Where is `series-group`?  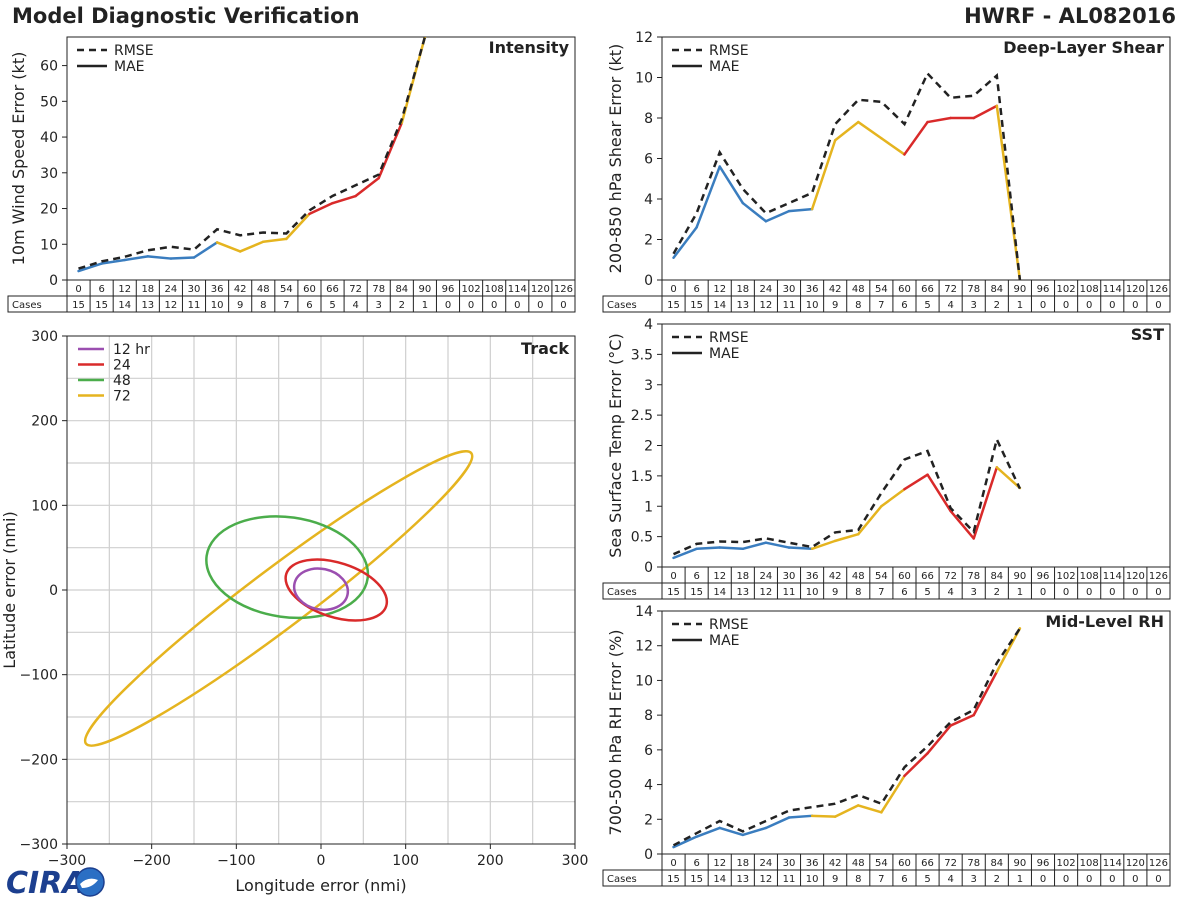
series-group is located at coordinates (847, 175).